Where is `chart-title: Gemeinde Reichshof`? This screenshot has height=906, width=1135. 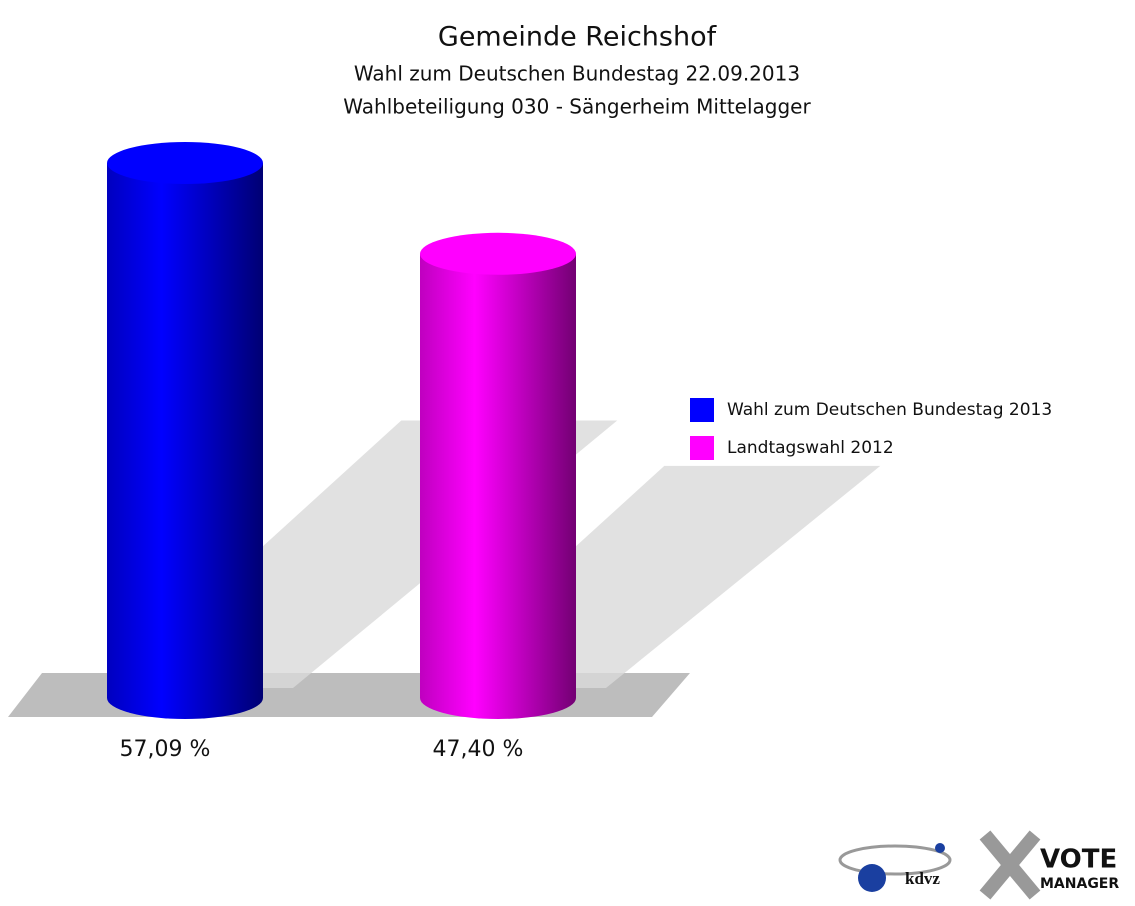 chart-title: Gemeinde Reichshof is located at coordinates (578, 37).